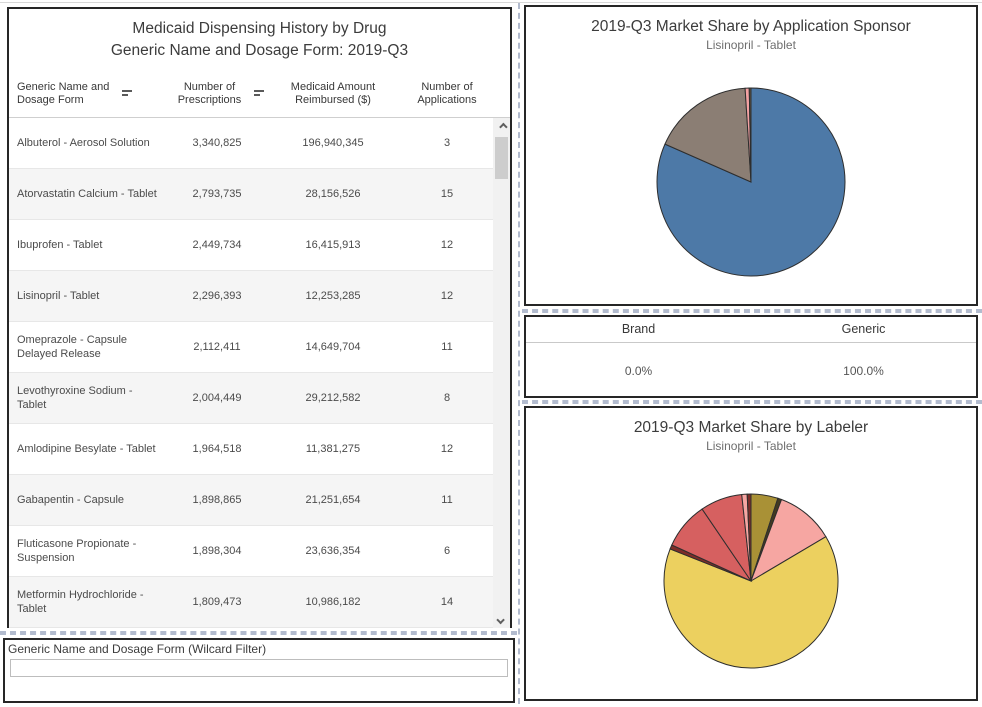  What do you see at coordinates (217, 602) in the screenshot?
I see `table-cell: 1,809,473` at bounding box center [217, 602].